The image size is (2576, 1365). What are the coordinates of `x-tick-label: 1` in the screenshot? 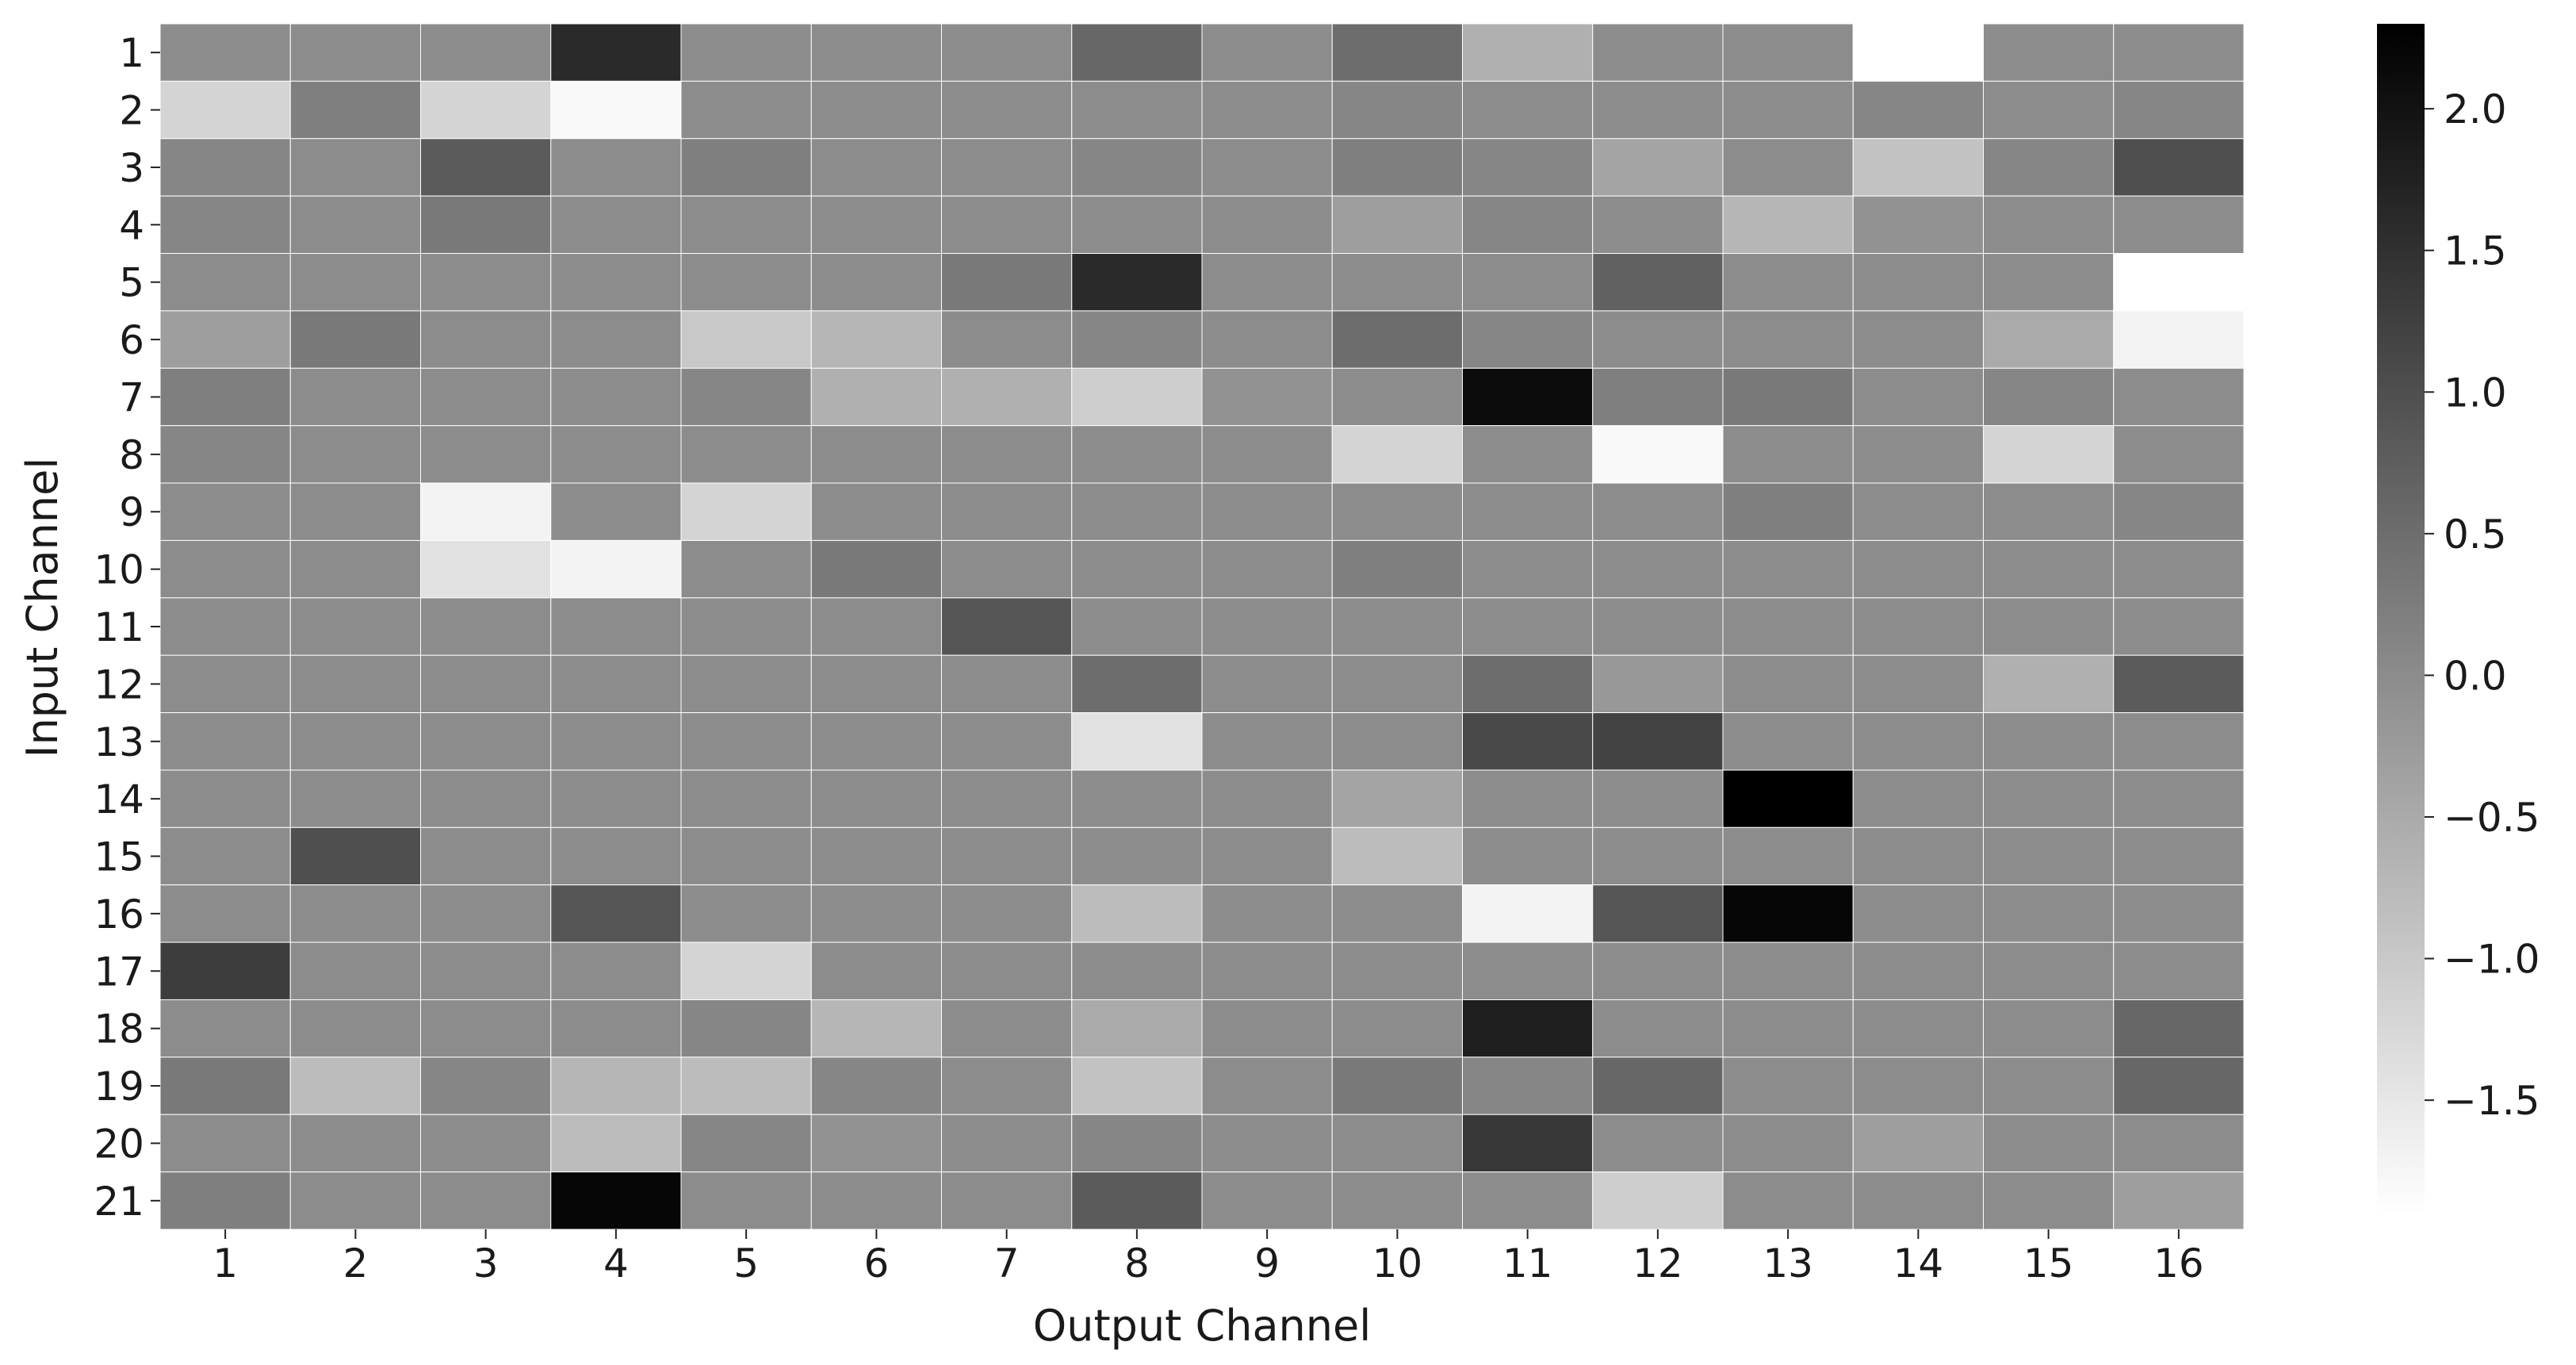 It's located at (225, 1263).